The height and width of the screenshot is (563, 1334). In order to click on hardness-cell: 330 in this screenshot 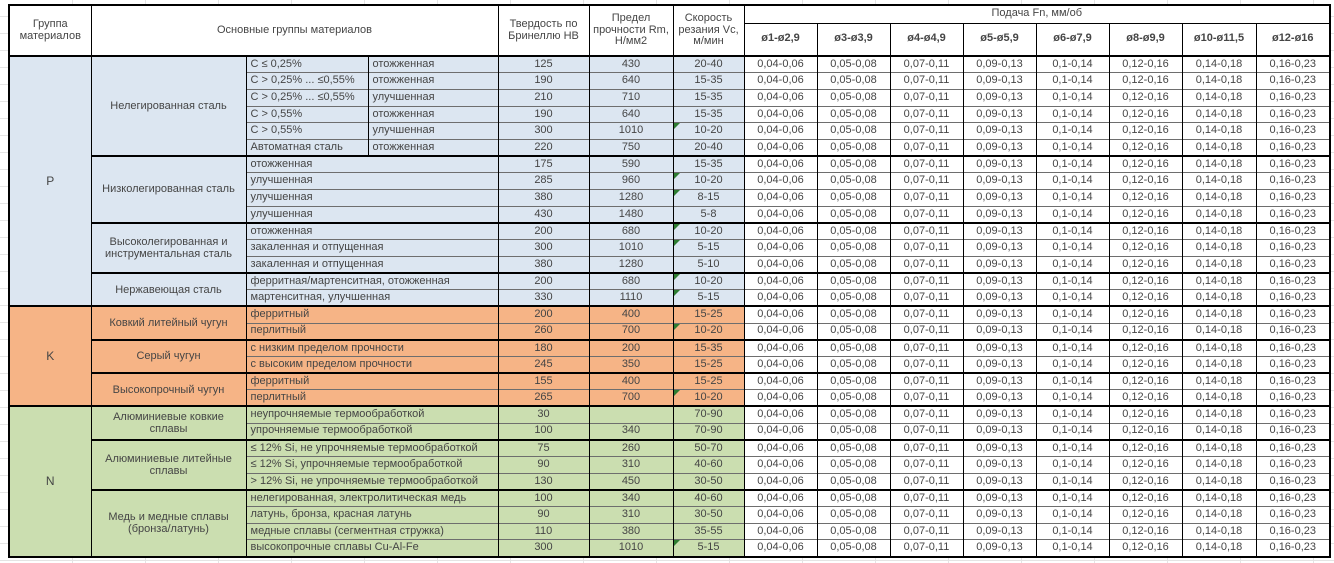, I will do `click(543, 298)`.